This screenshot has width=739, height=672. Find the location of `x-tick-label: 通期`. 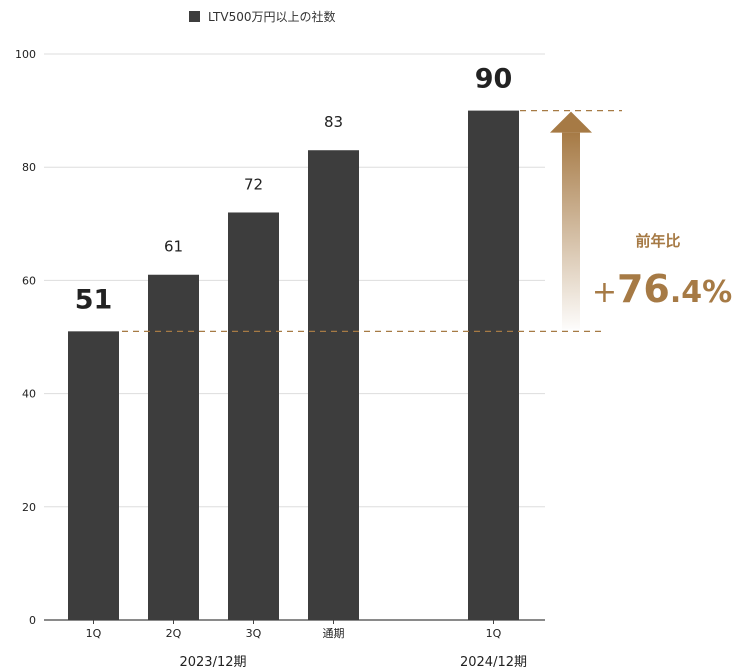

x-tick-label: 通期 is located at coordinates (334, 633).